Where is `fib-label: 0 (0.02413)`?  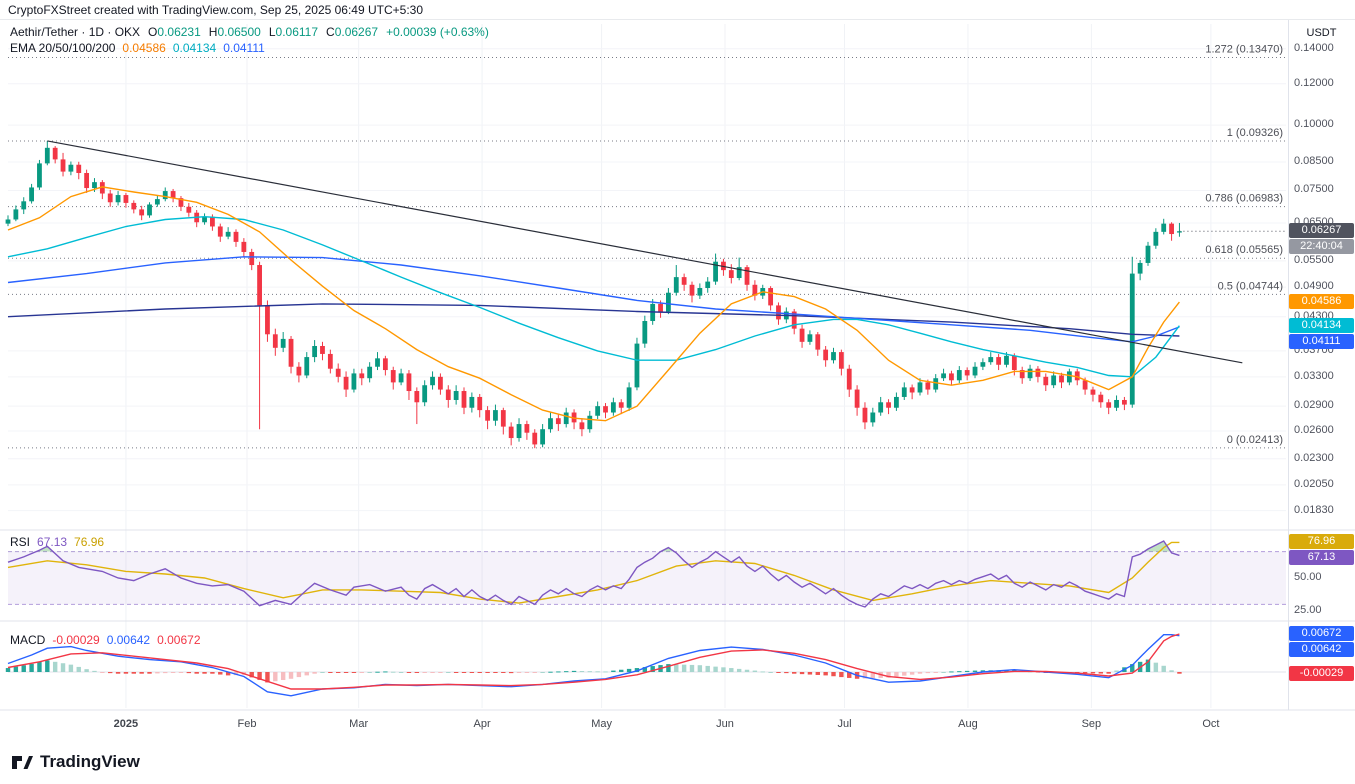
fib-label: 0 (0.02413) is located at coordinates (1255, 440).